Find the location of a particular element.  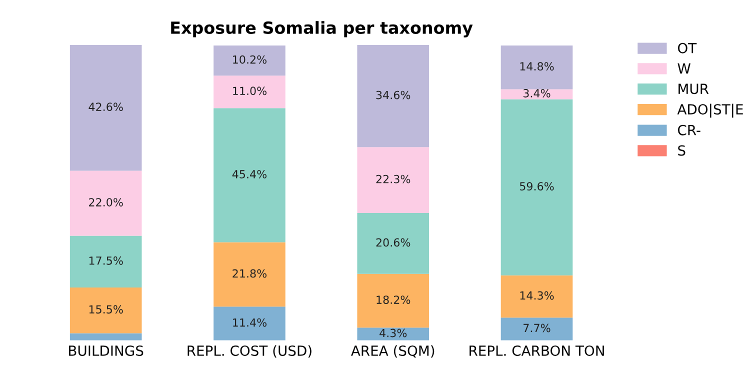

data-label: 18.2% is located at coordinates (393, 300).